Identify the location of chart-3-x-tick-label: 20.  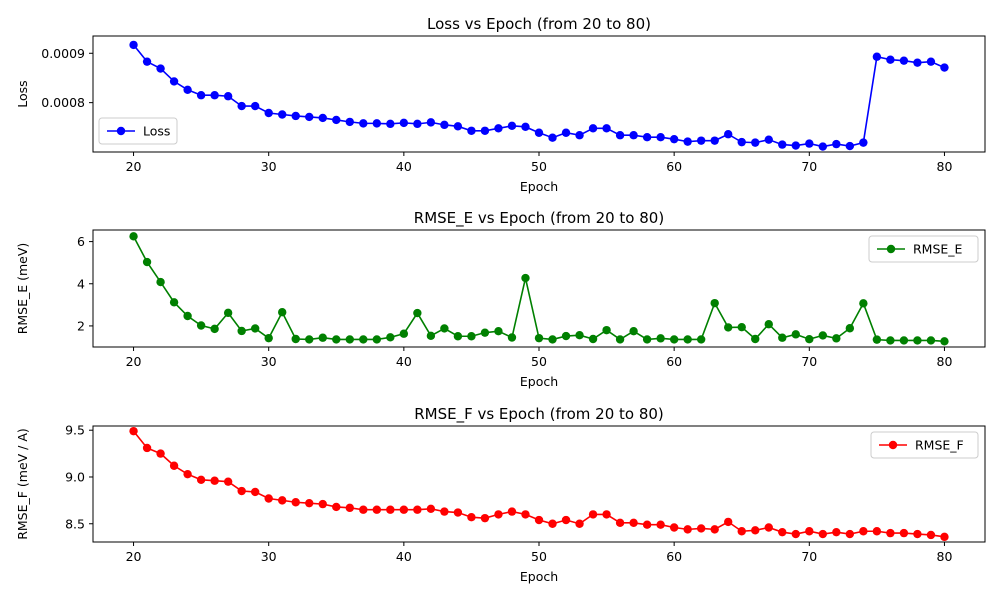
(134, 556).